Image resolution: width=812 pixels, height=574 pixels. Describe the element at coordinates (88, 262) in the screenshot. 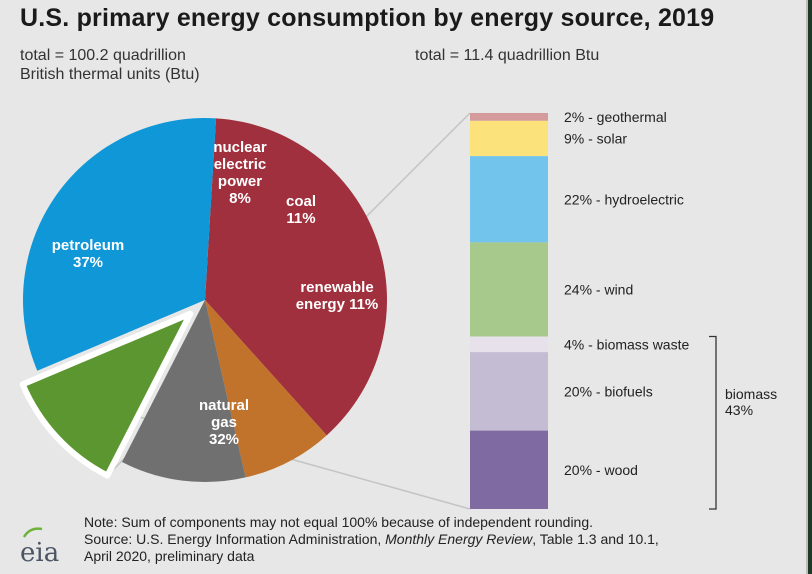

I see `pie-label-line: 37%` at that location.